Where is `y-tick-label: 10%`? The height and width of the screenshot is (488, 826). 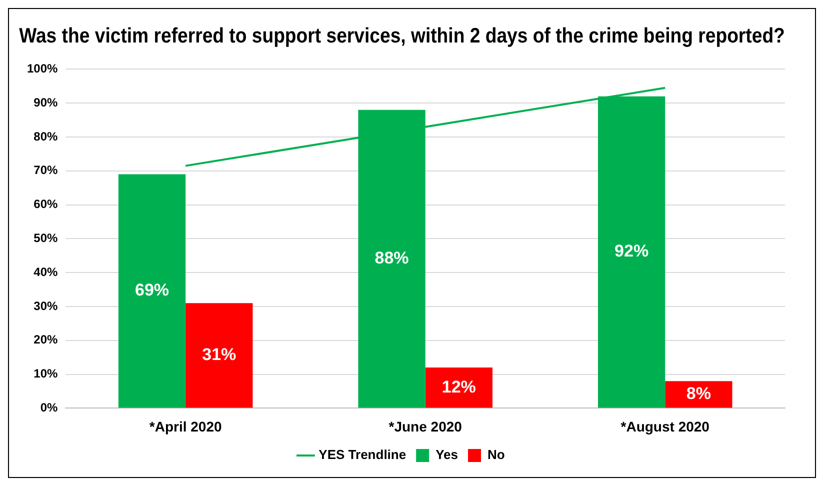
y-tick-label: 10% is located at coordinates (46, 373).